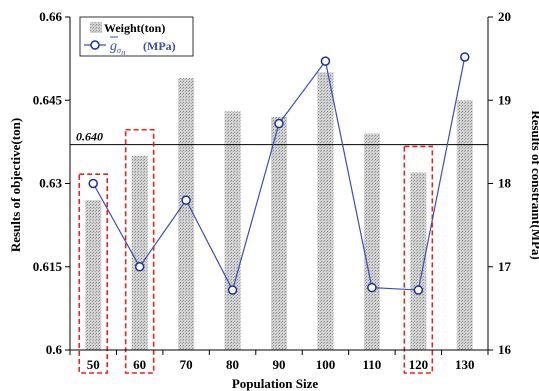 The image size is (539, 391). I want to click on legend-marker-icon, so click(95, 45).